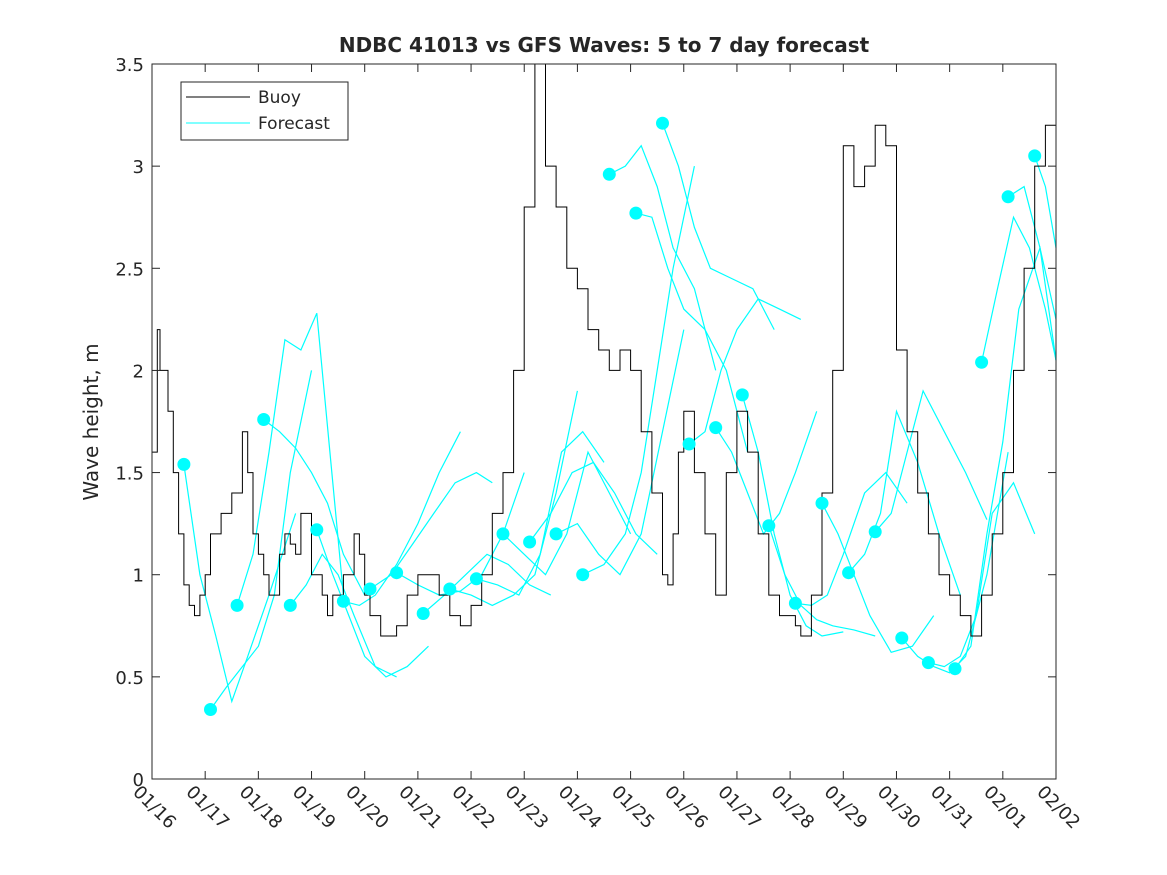 Image resolution: width=1167 pixels, height=875 pixels. I want to click on y-tick-label: 0.5, so click(129, 678).